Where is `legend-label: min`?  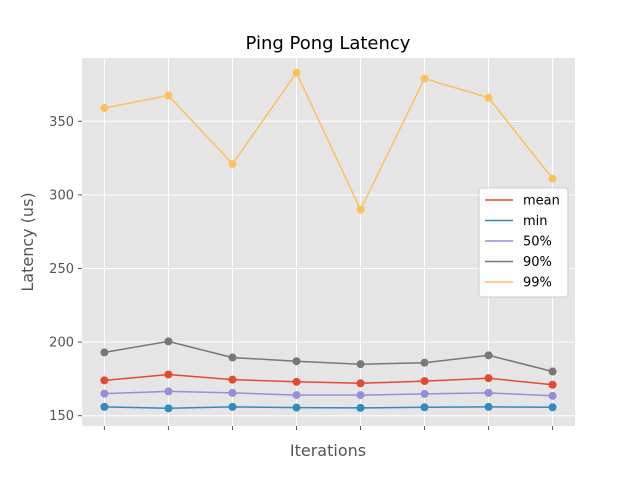
legend-label: min is located at coordinates (535, 221).